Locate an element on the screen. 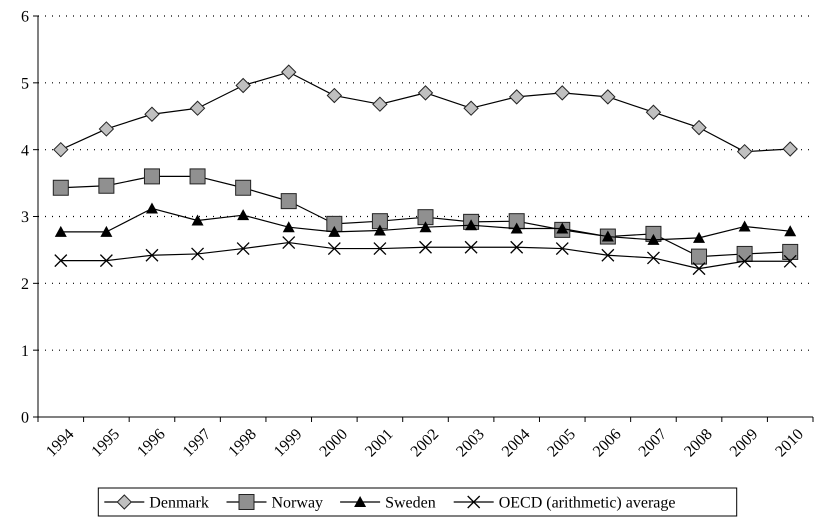  legend-label: Denmark is located at coordinates (179, 503).